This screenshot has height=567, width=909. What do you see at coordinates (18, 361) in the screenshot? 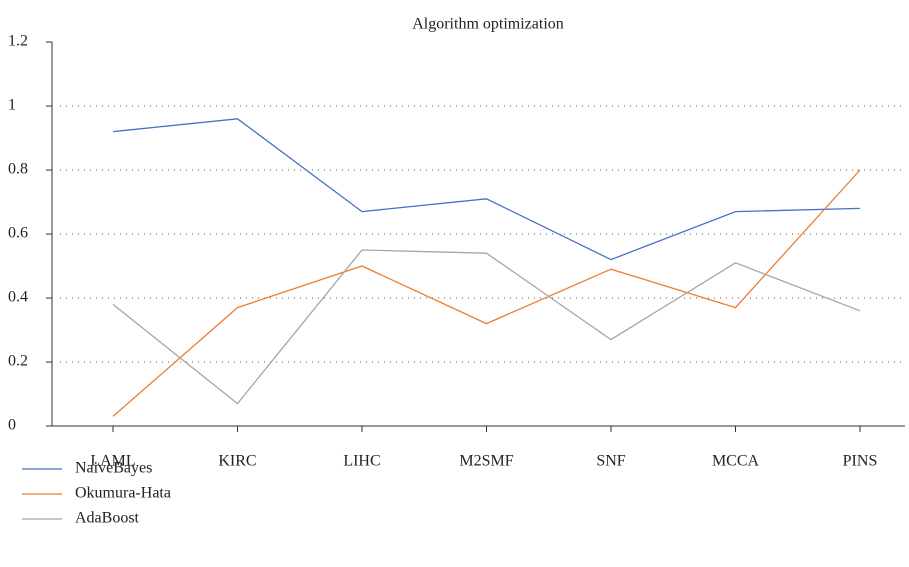
I see `y-tick-label: 0.2` at bounding box center [18, 361].